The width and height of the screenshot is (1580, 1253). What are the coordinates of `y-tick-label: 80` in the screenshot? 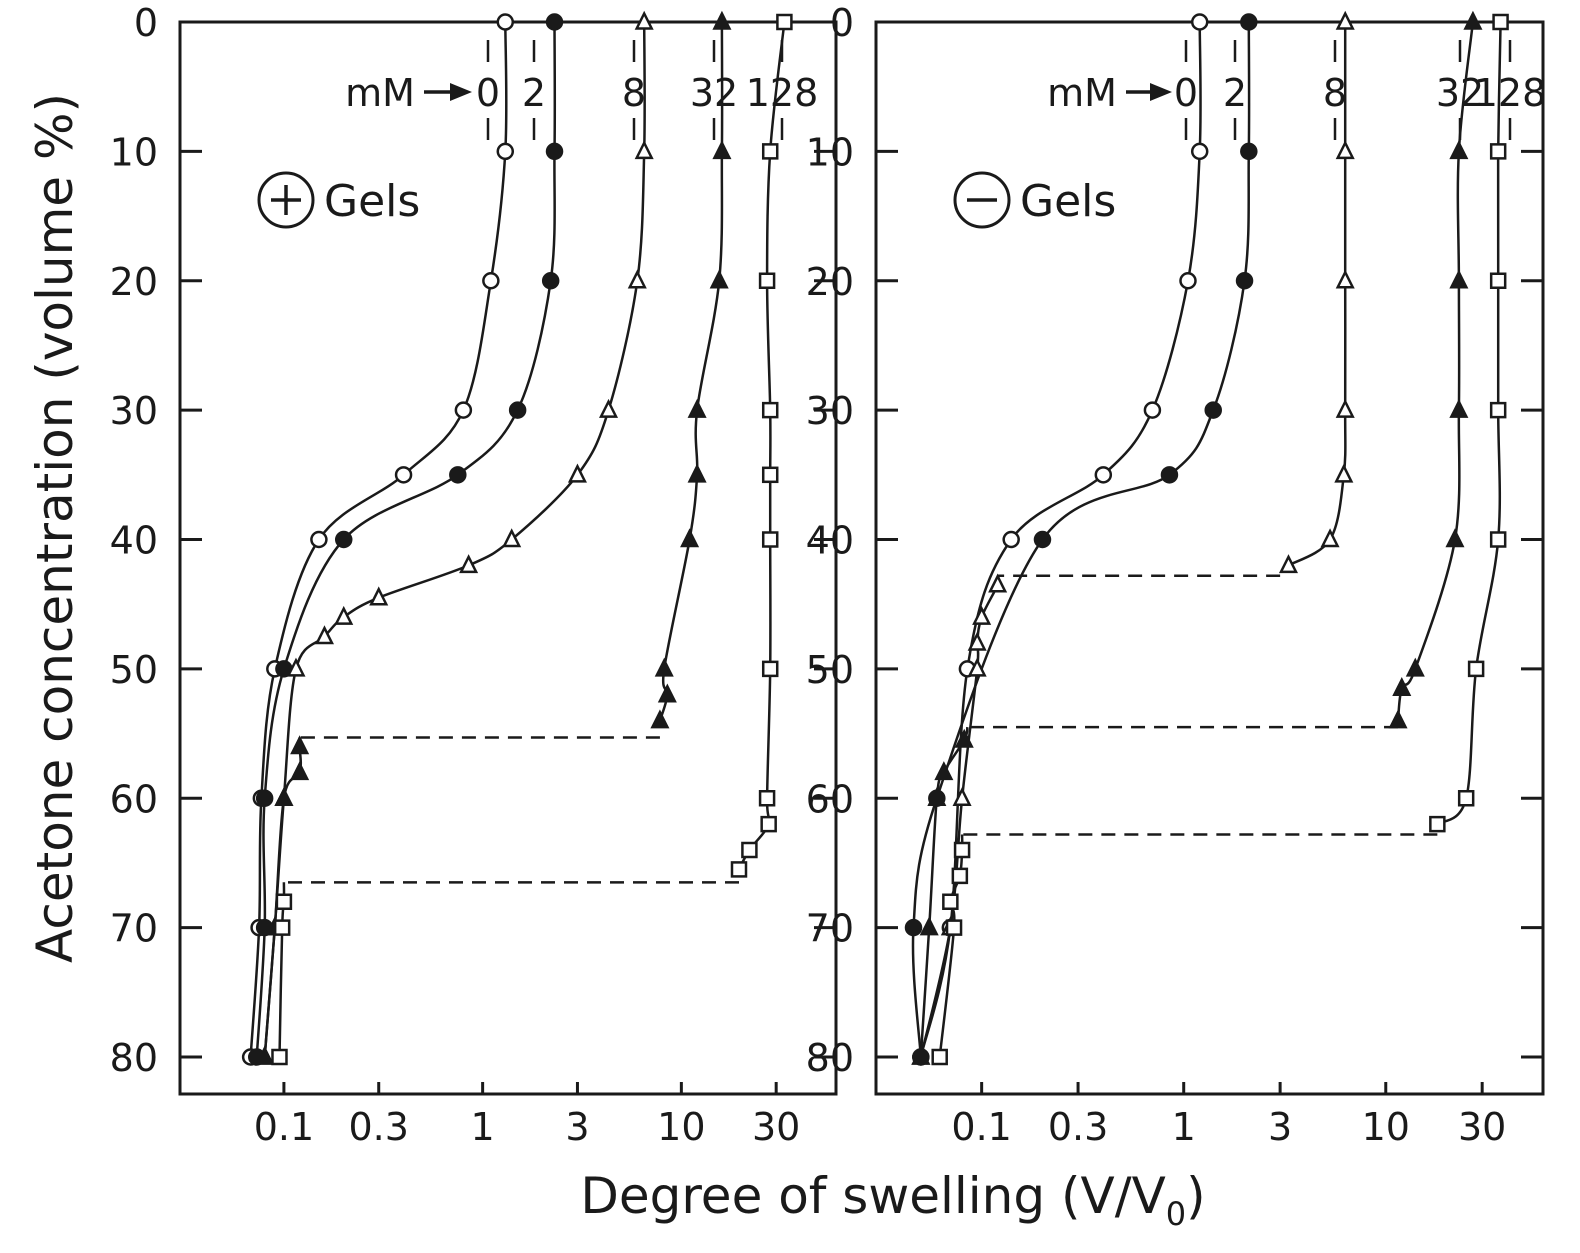 It's located at (830, 1058).